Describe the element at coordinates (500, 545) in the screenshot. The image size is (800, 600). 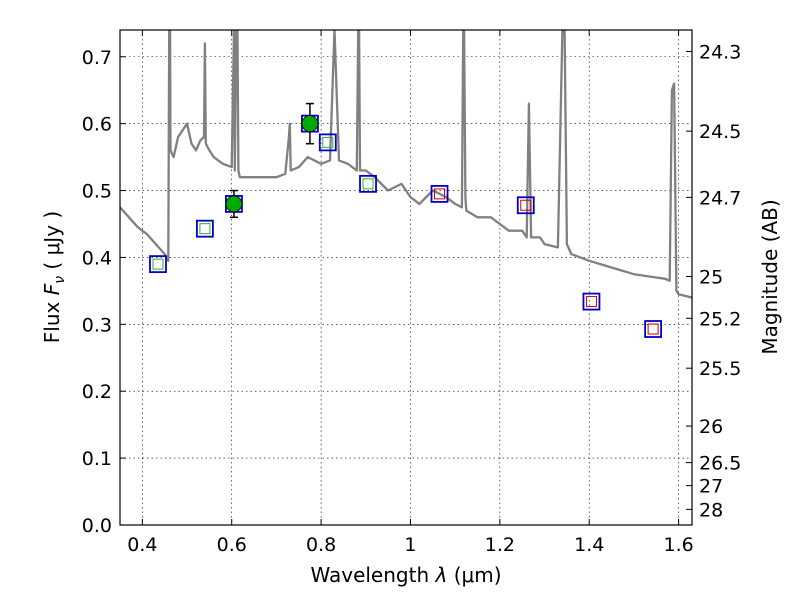
I see `x-tick-label: 1.2` at that location.